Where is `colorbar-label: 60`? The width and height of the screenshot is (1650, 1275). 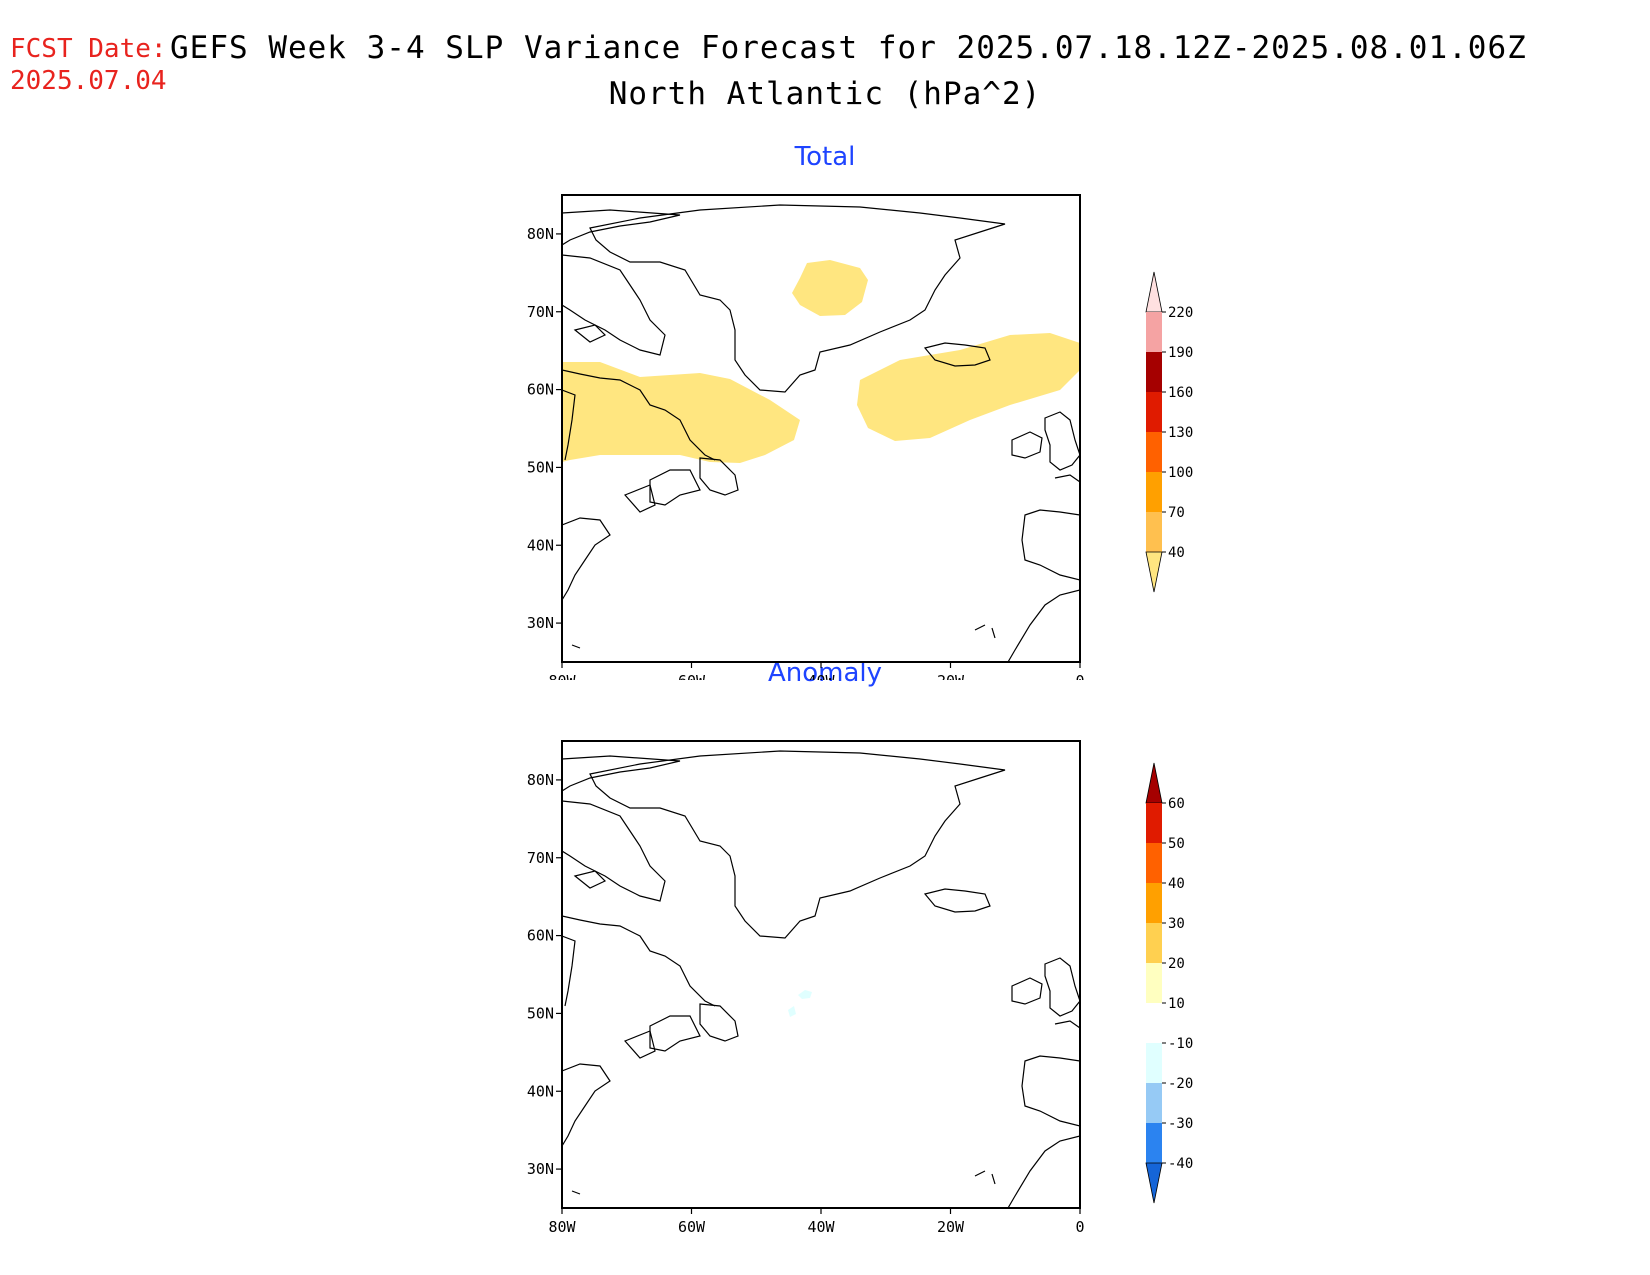 colorbar-label: 60 is located at coordinates (1176, 804).